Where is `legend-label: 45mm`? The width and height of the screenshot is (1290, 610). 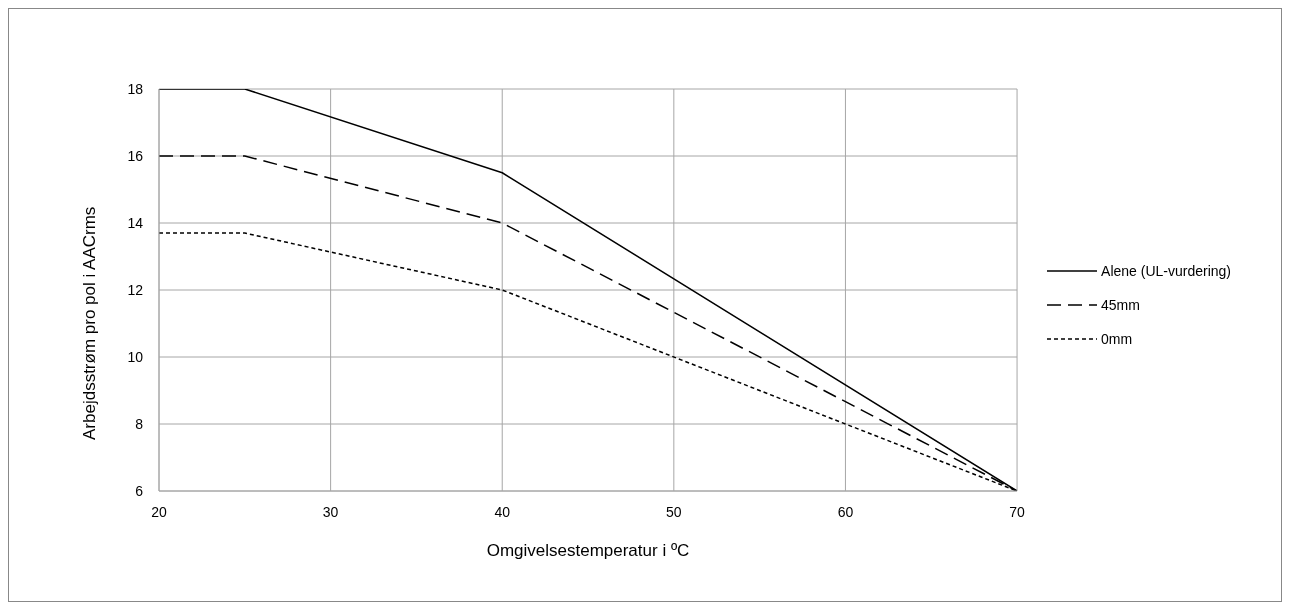
legend-label: 45mm is located at coordinates (1120, 305).